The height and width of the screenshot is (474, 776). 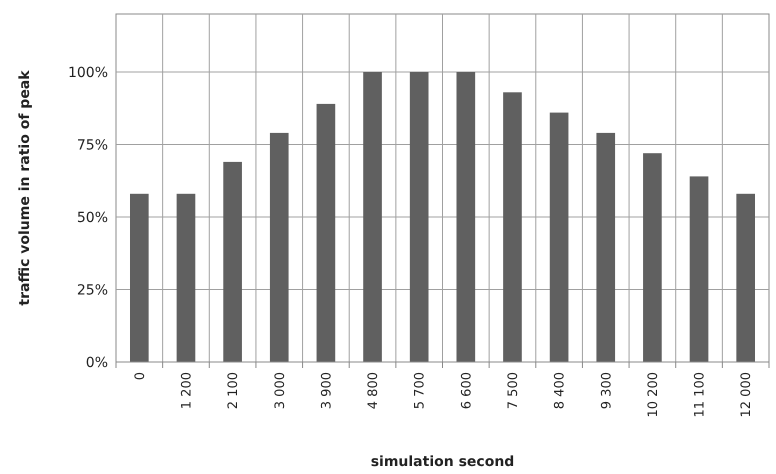 I want to click on x-tick-label: 1 200, so click(x=187, y=391).